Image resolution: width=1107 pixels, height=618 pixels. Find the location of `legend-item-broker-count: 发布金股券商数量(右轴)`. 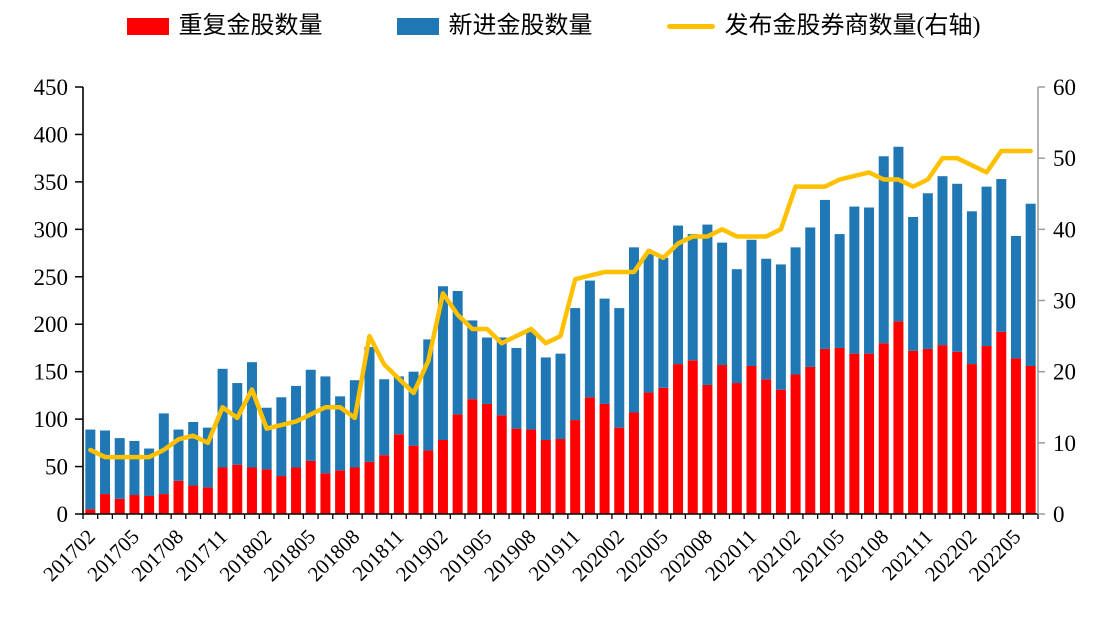

legend-item-broker-count: 发布金股券商数量(右轴) is located at coordinates (823, 26).